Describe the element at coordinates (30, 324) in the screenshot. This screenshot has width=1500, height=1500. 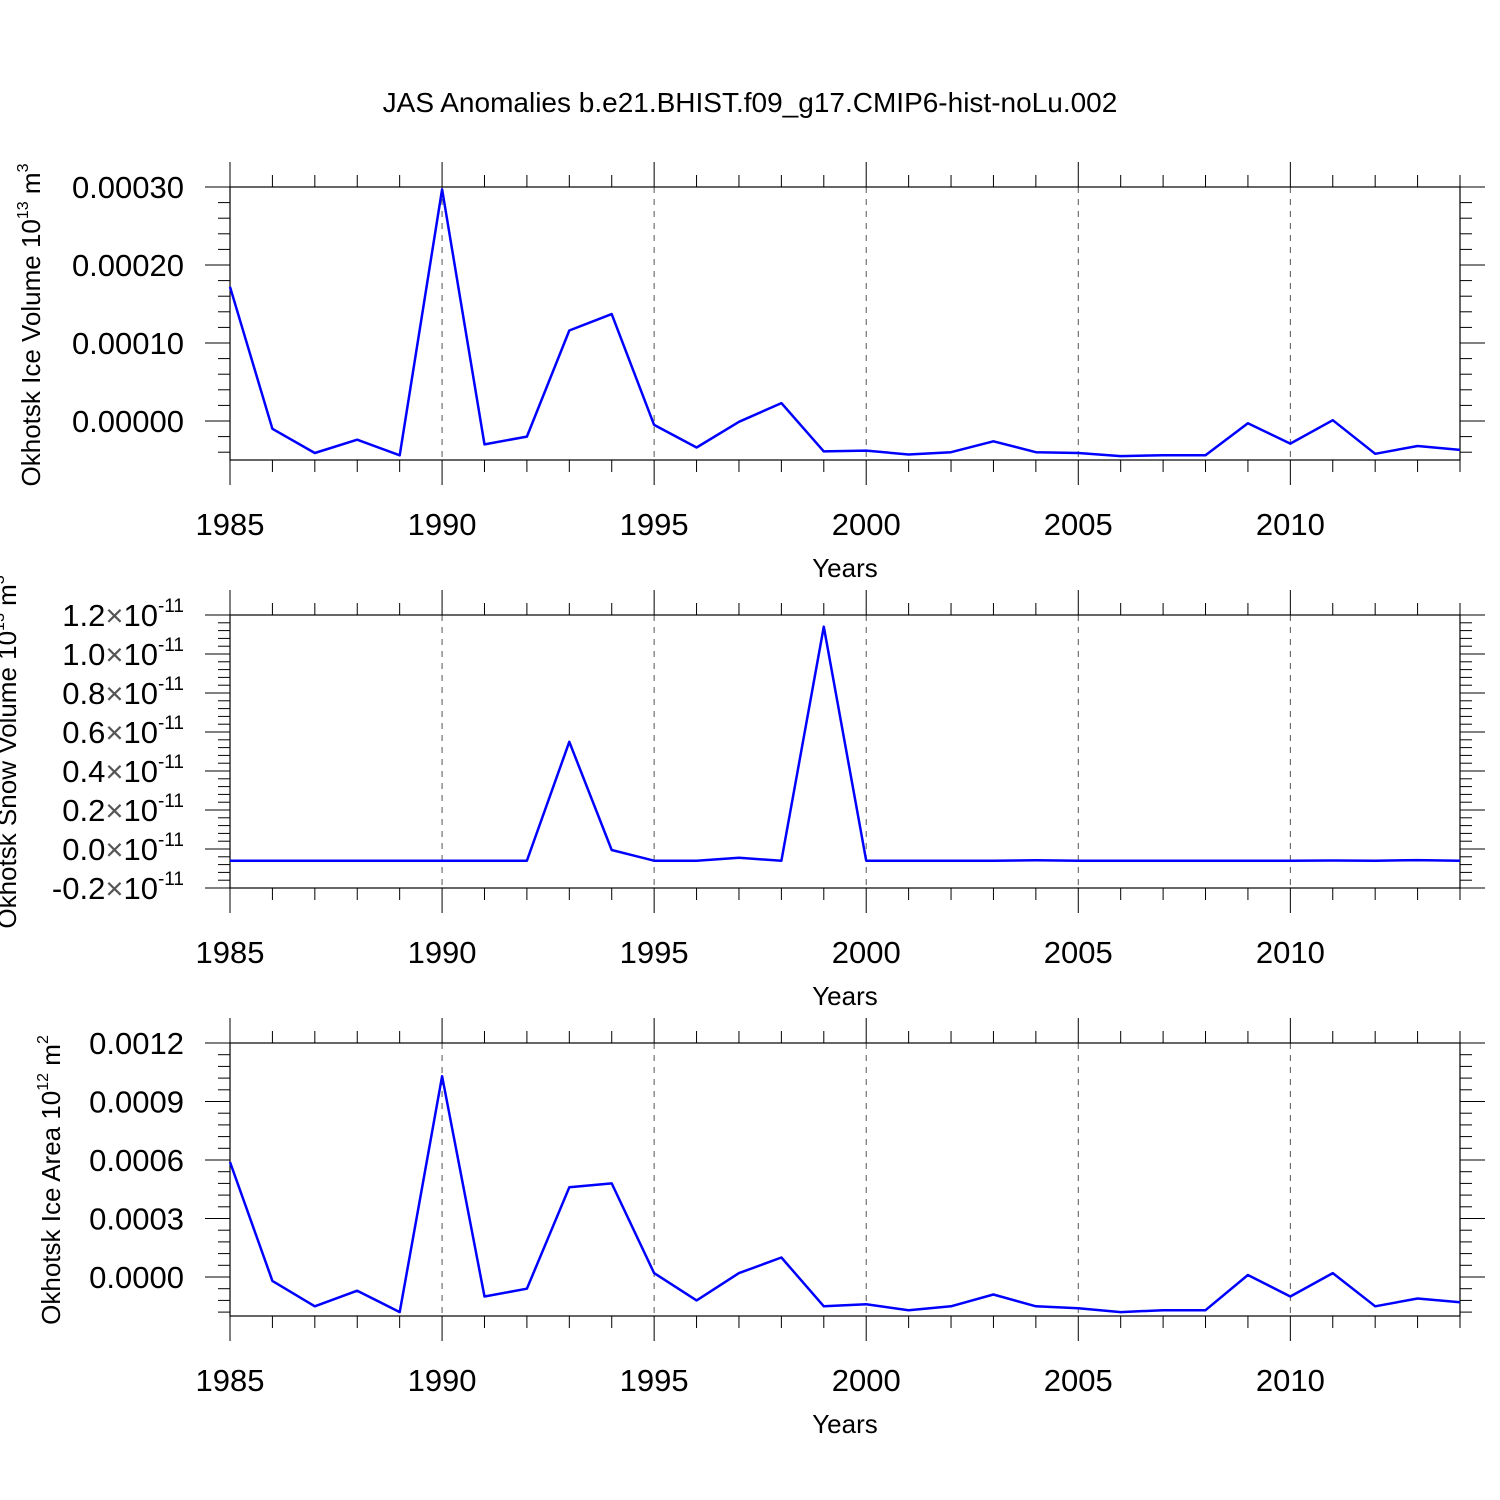
I see `y-axis-title: Okhotsk Ice Volume 1013 m3` at that location.